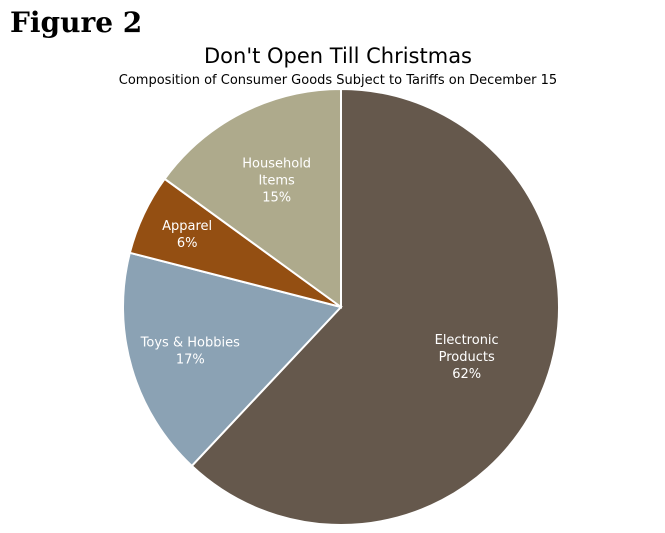  I want to click on slice-value-electronic-products: 62%, so click(466, 374).